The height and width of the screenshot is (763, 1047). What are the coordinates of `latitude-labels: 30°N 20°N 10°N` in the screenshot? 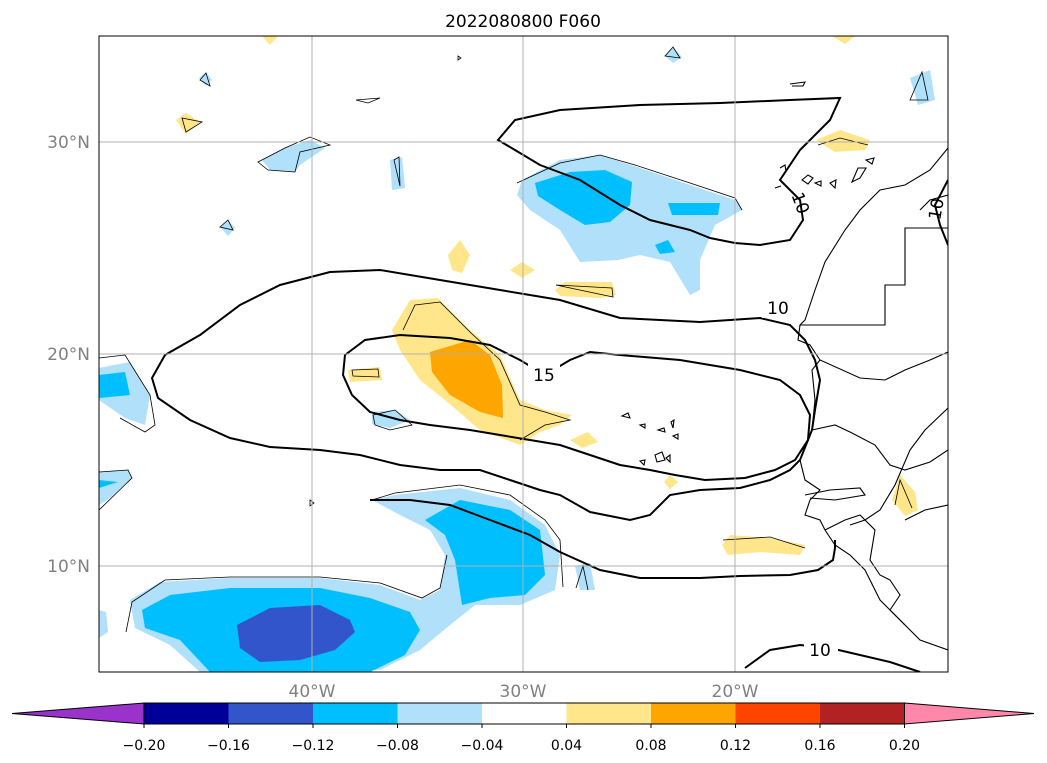 It's located at (68, 355).